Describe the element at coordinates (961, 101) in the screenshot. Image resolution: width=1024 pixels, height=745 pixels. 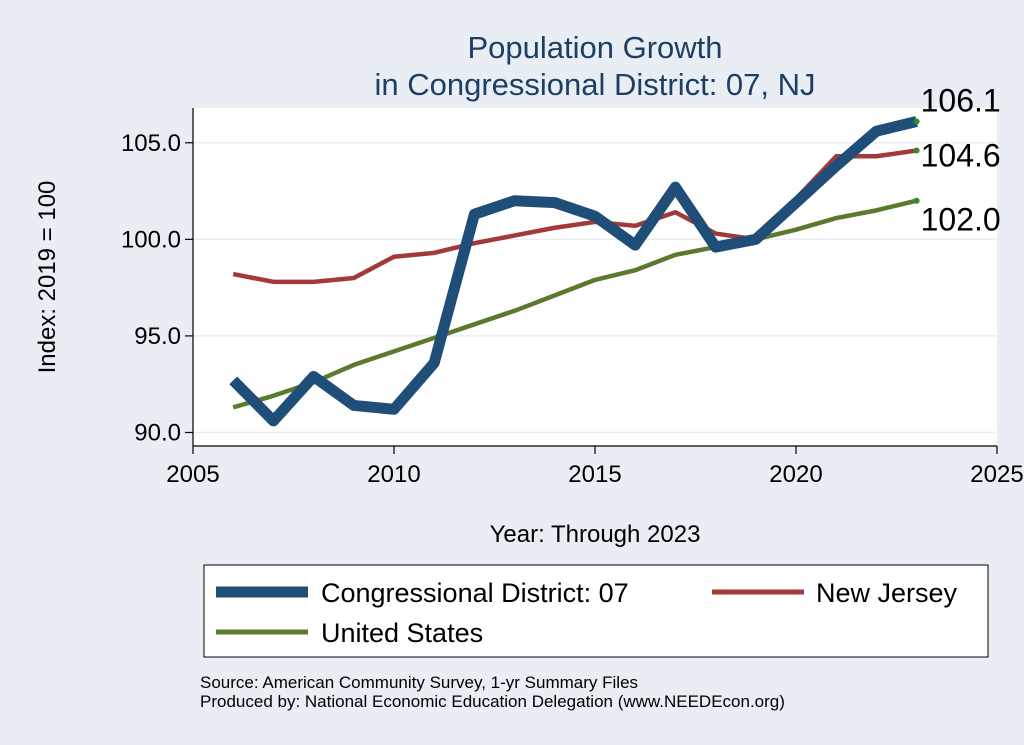
I see `end-value-label: 106.1` at that location.